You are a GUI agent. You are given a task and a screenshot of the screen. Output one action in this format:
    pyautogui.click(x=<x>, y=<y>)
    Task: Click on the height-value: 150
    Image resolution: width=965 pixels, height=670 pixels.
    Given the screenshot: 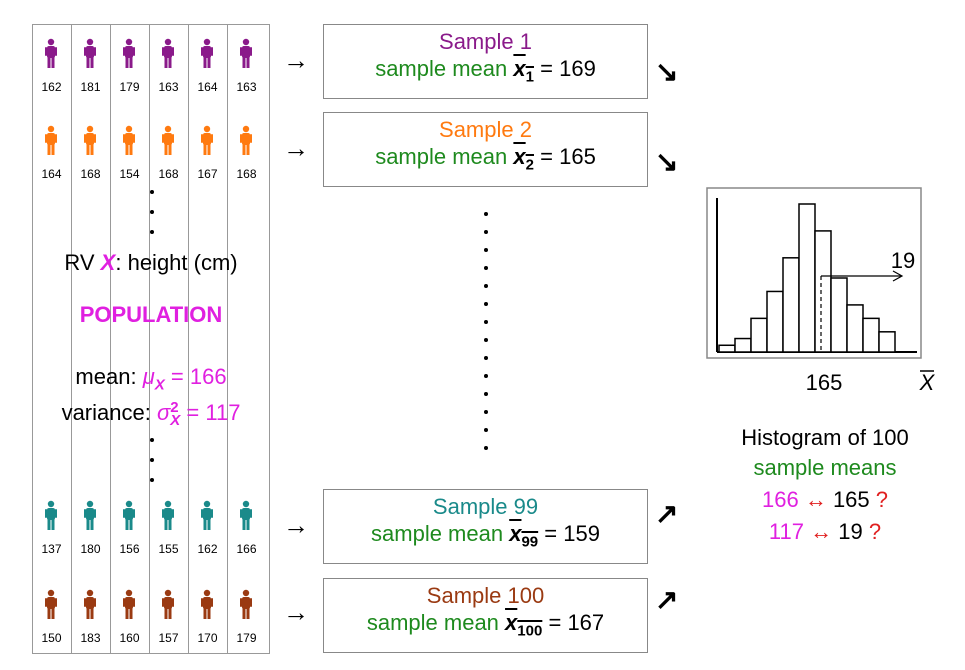 What is the action you would take?
    pyautogui.click(x=51, y=638)
    